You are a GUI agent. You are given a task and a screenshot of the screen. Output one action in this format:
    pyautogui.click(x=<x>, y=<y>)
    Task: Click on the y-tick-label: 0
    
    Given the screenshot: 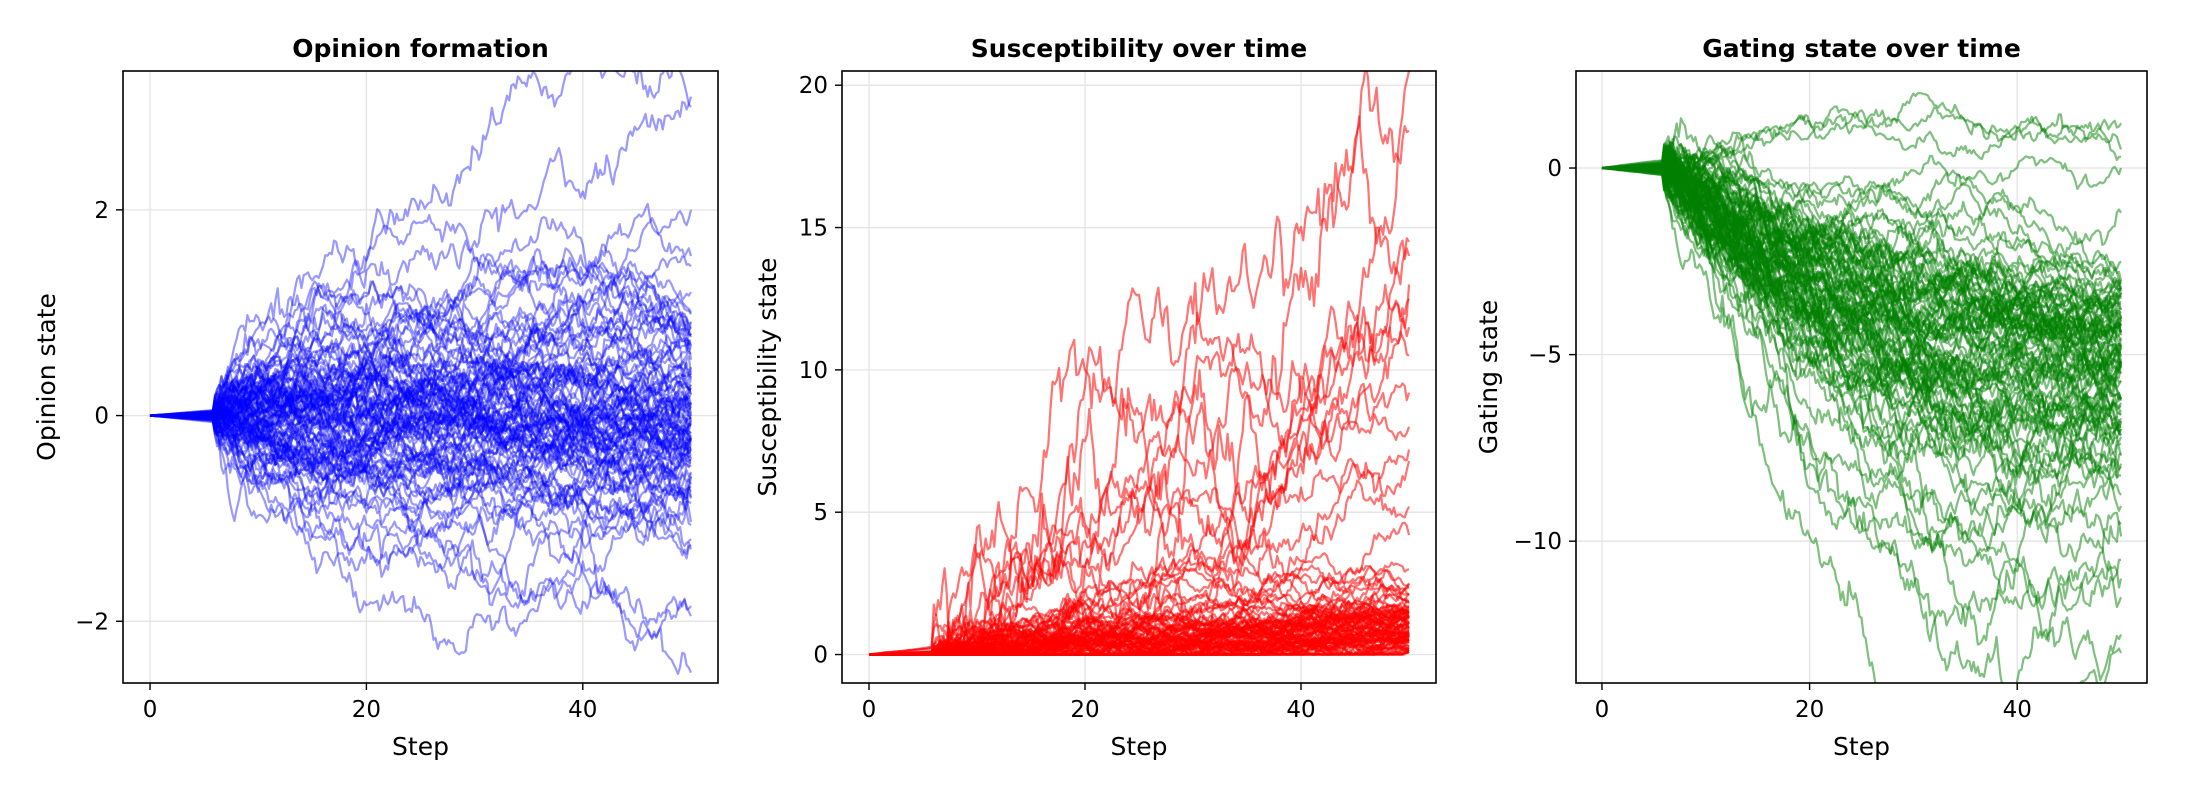 What is the action you would take?
    pyautogui.click(x=1554, y=169)
    